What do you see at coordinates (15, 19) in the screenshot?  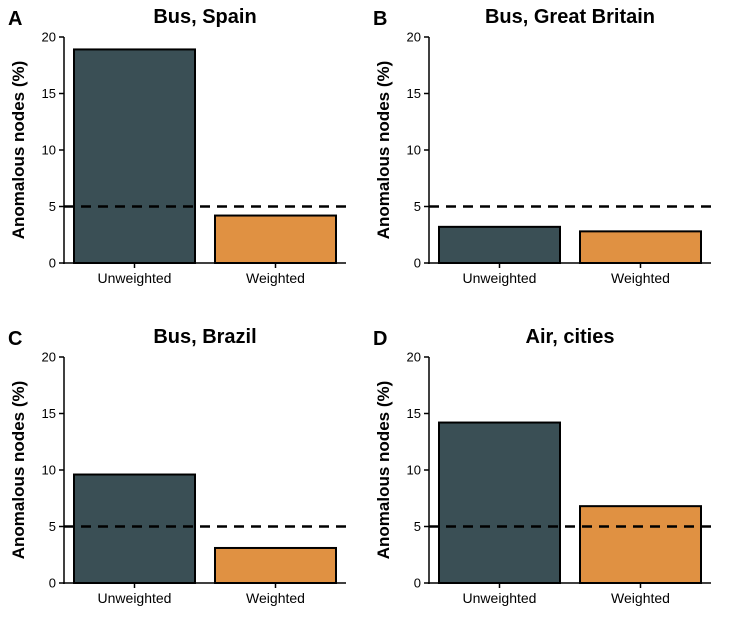 I see `panel-letter: A` at bounding box center [15, 19].